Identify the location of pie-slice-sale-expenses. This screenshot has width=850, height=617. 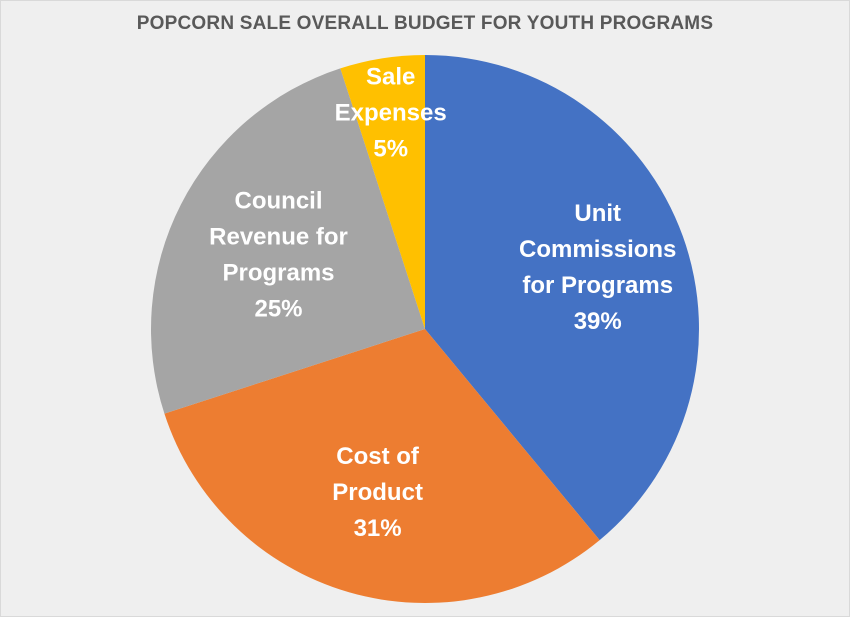
(382, 192).